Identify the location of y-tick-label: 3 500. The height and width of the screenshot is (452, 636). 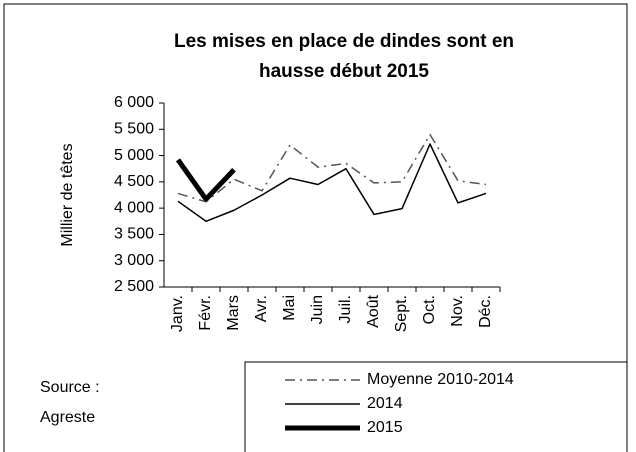
(134, 234).